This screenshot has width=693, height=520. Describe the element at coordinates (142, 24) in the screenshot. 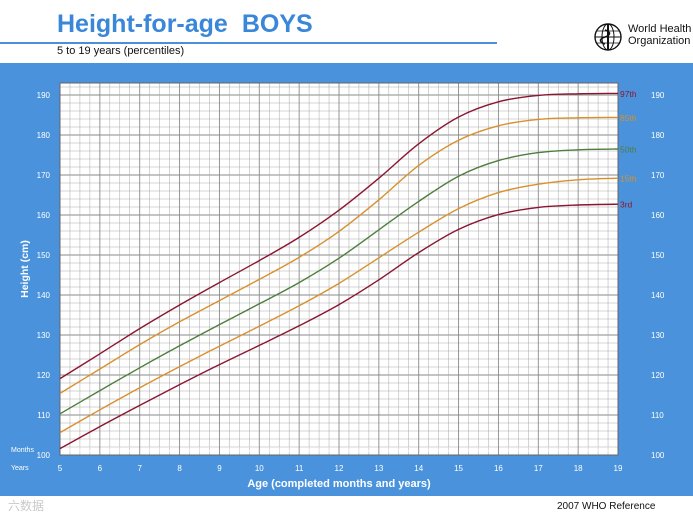

I see `title-main: Height-for-age` at that location.